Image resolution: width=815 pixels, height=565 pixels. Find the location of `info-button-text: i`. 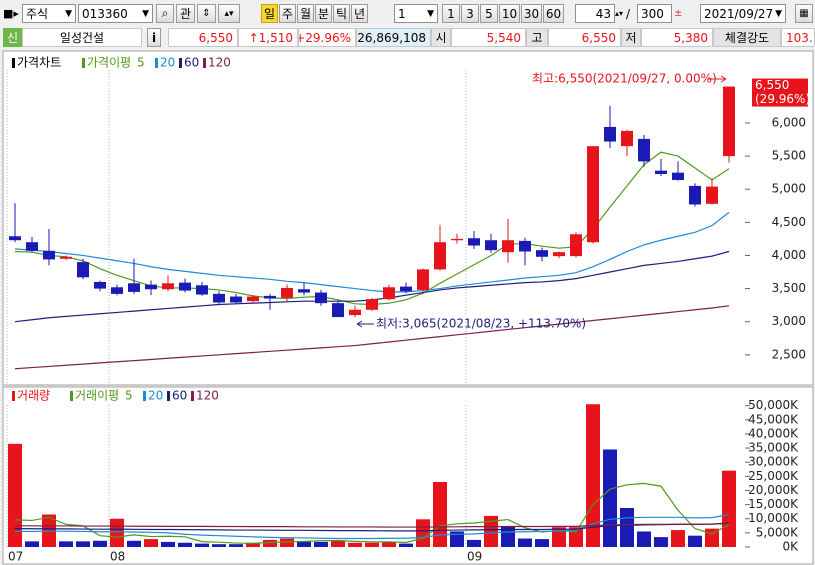

info-button-text: i is located at coordinates (154, 37).